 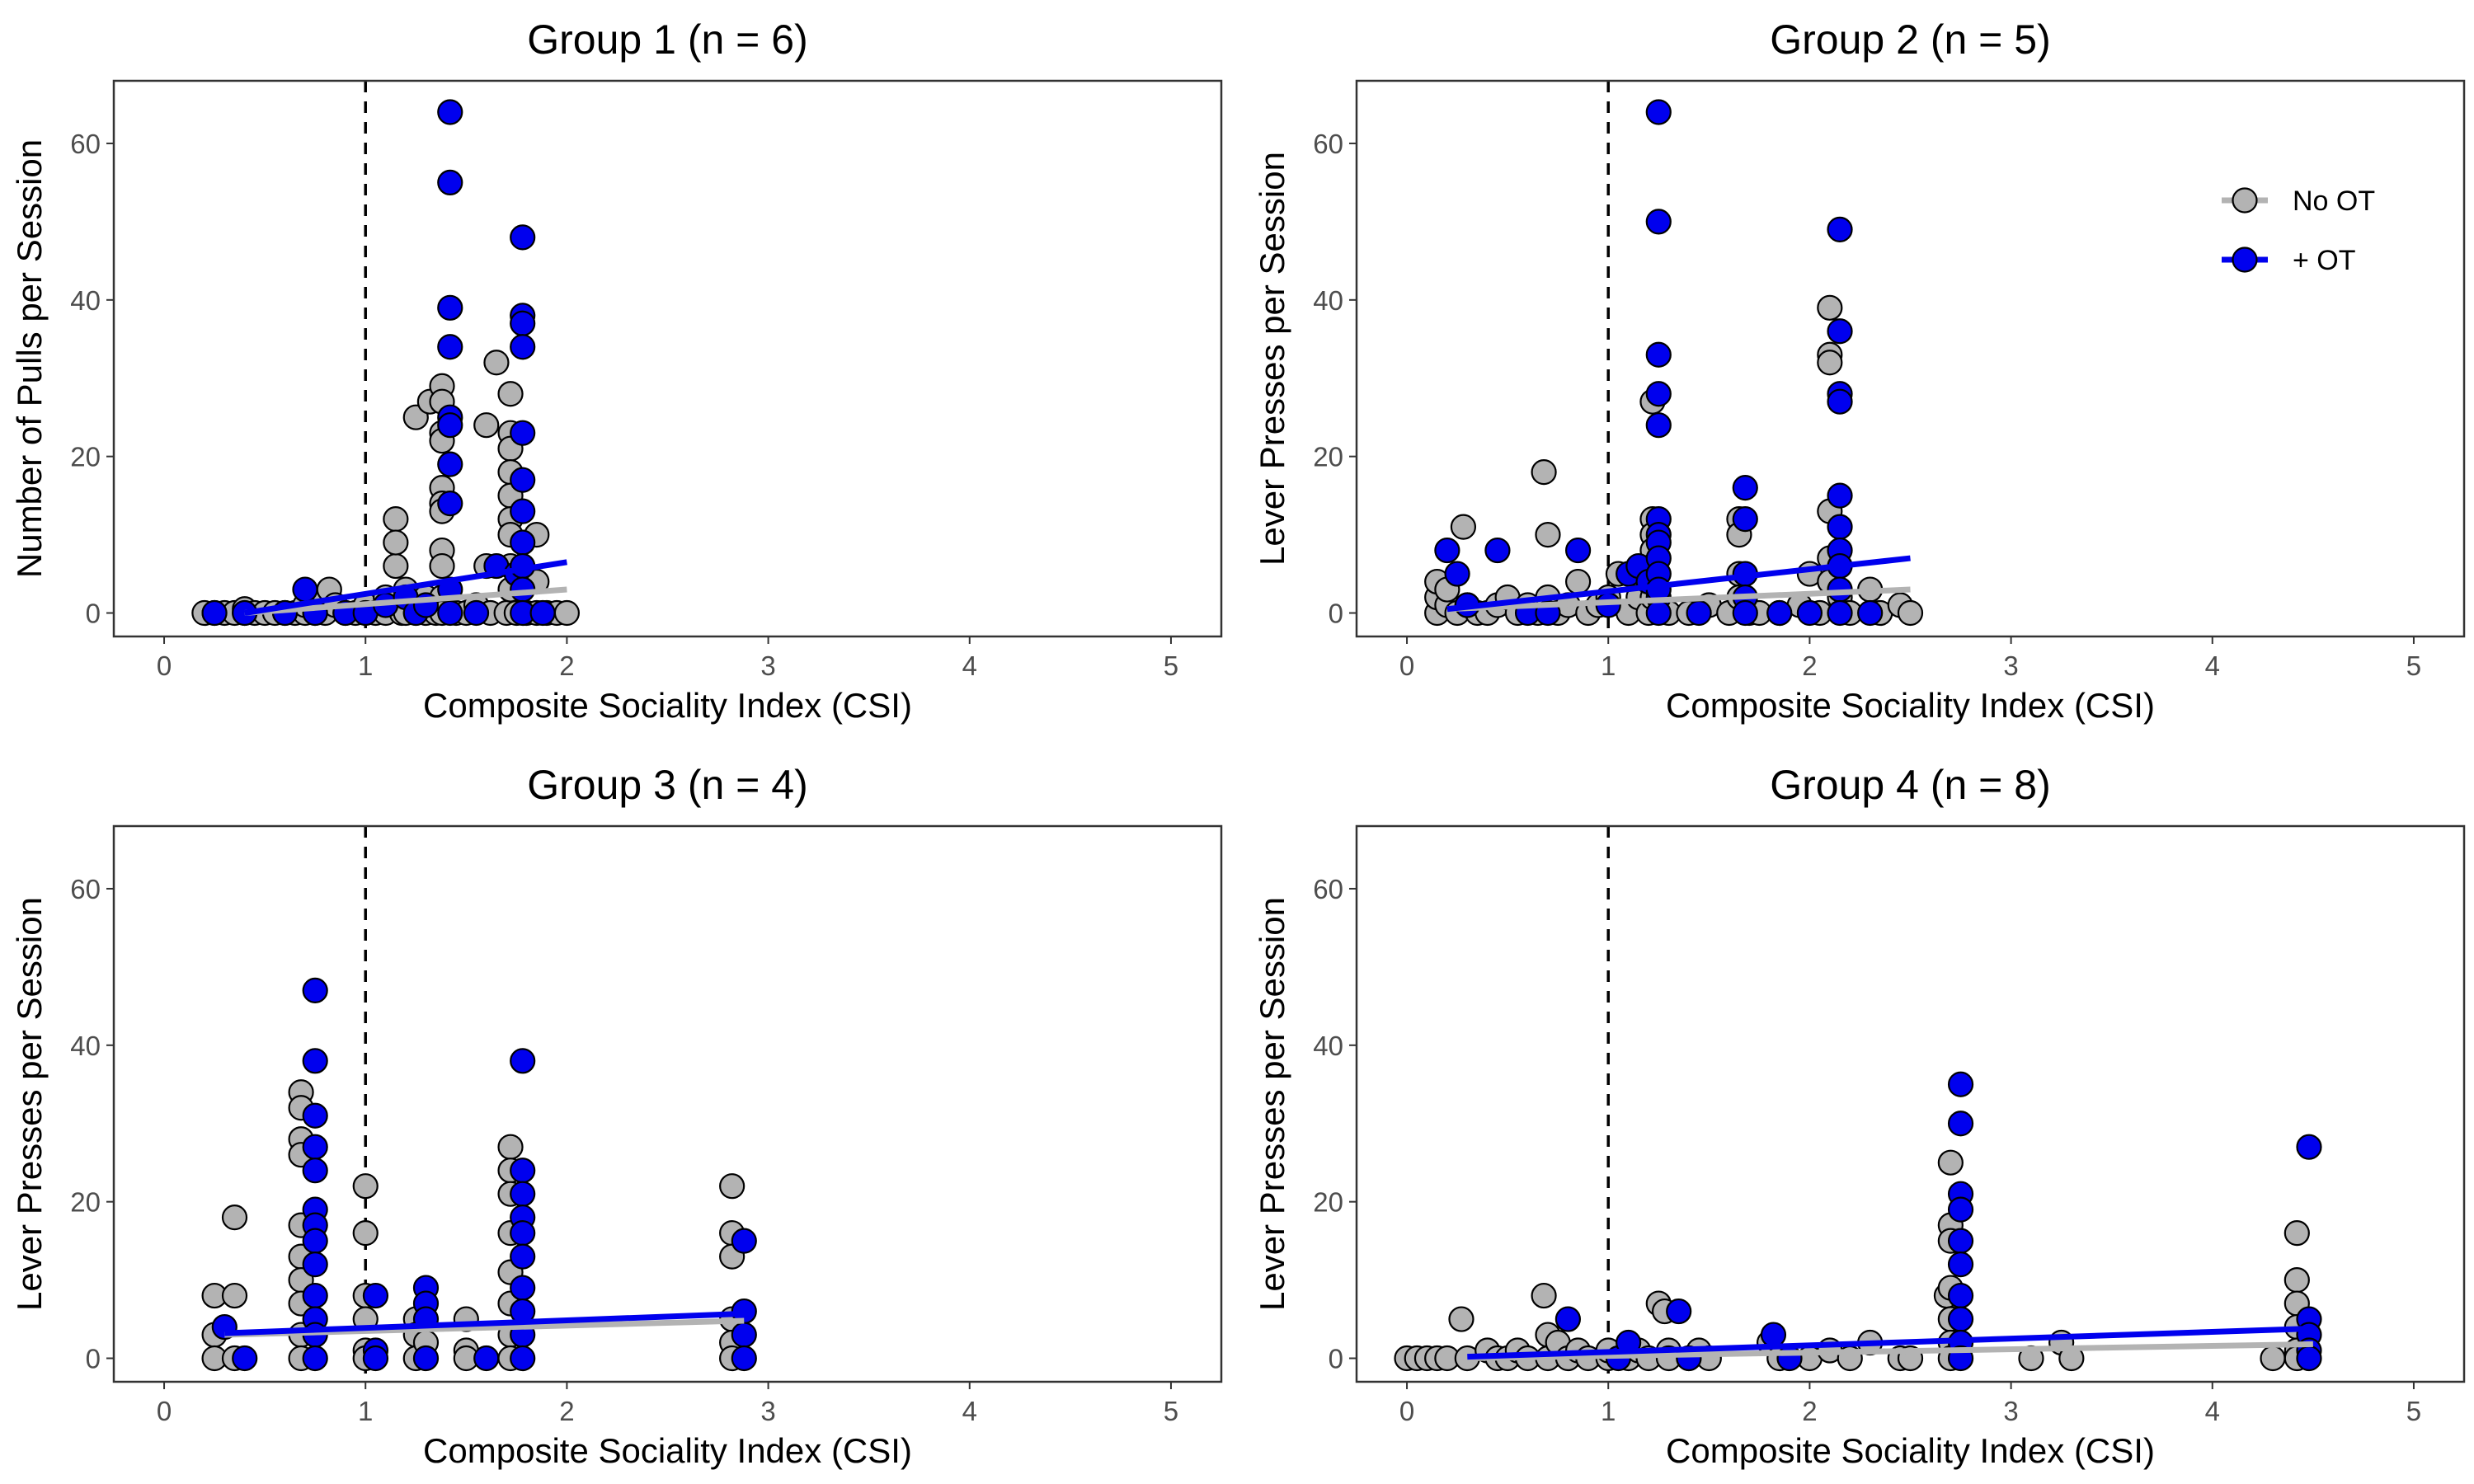 What do you see at coordinates (29, 358) in the screenshot?
I see `y-axis-label: Number of Pulls per Session` at bounding box center [29, 358].